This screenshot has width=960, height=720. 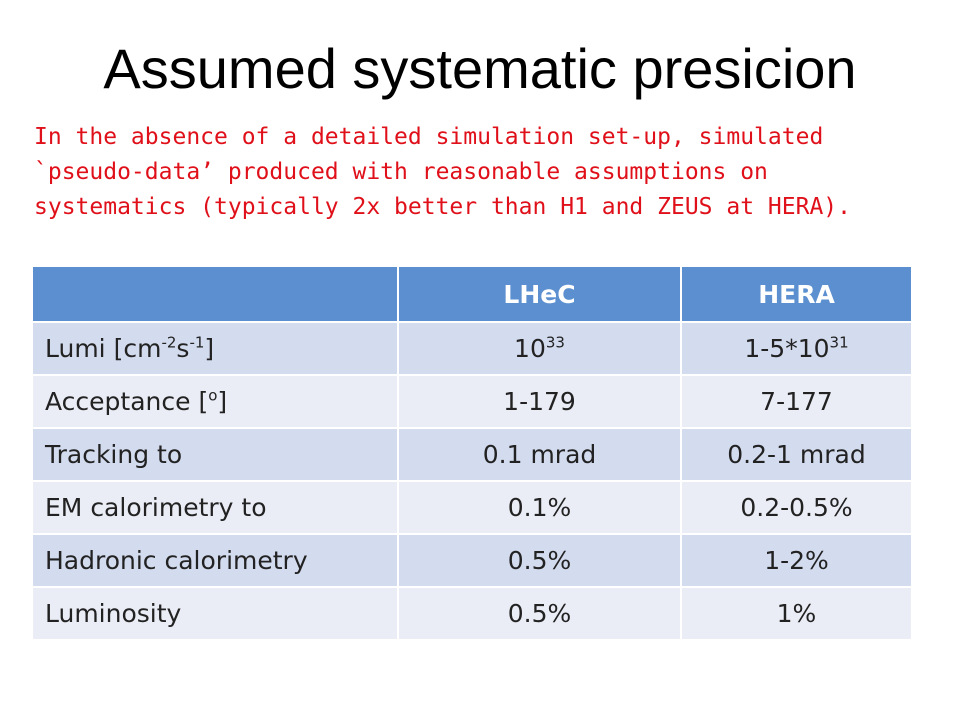 What do you see at coordinates (215, 454) in the screenshot?
I see `row-label-tracking: Tracking to` at bounding box center [215, 454].